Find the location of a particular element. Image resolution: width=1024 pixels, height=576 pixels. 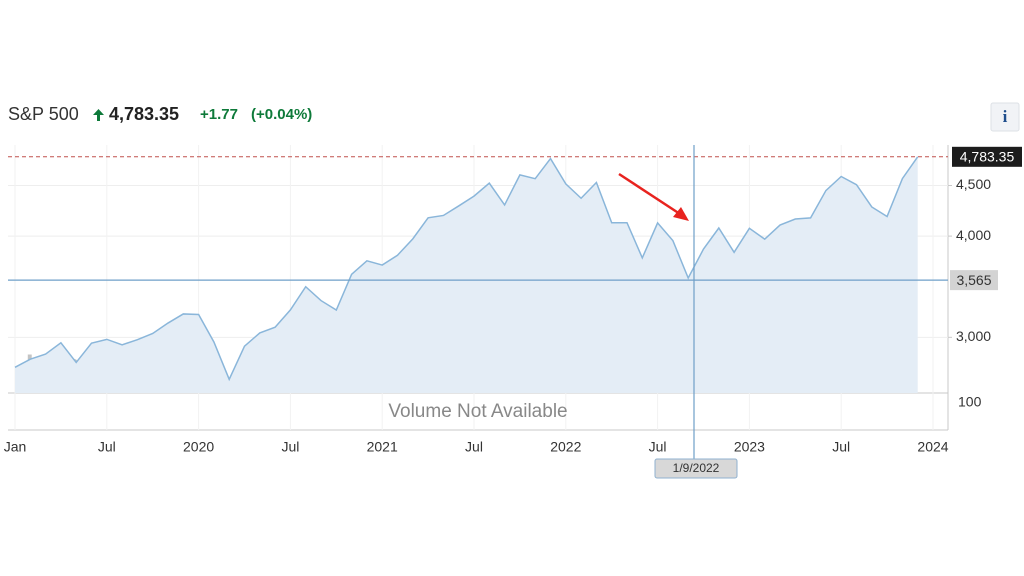

annotation-arrow is located at coordinates (649, 194).